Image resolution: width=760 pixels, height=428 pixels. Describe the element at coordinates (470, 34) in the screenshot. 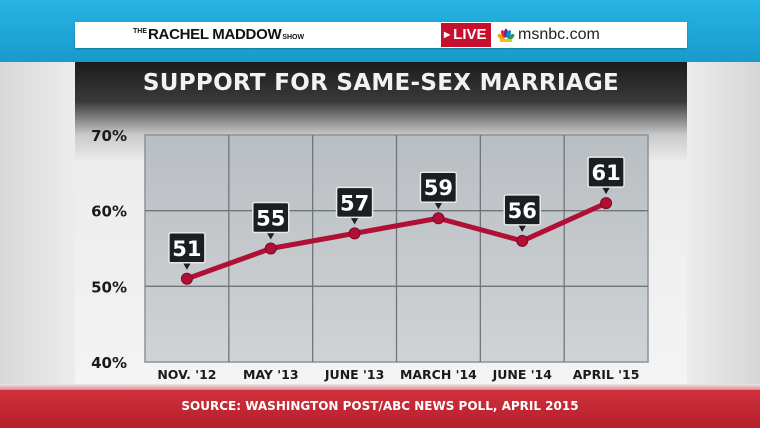

I see `live-label: LIVE` at that location.